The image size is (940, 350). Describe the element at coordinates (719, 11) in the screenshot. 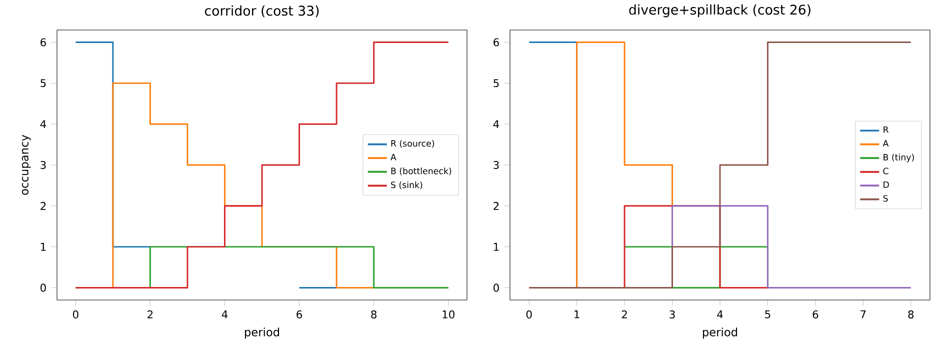

I see `chart-title: diverge+spillback (cost 26)` at that location.